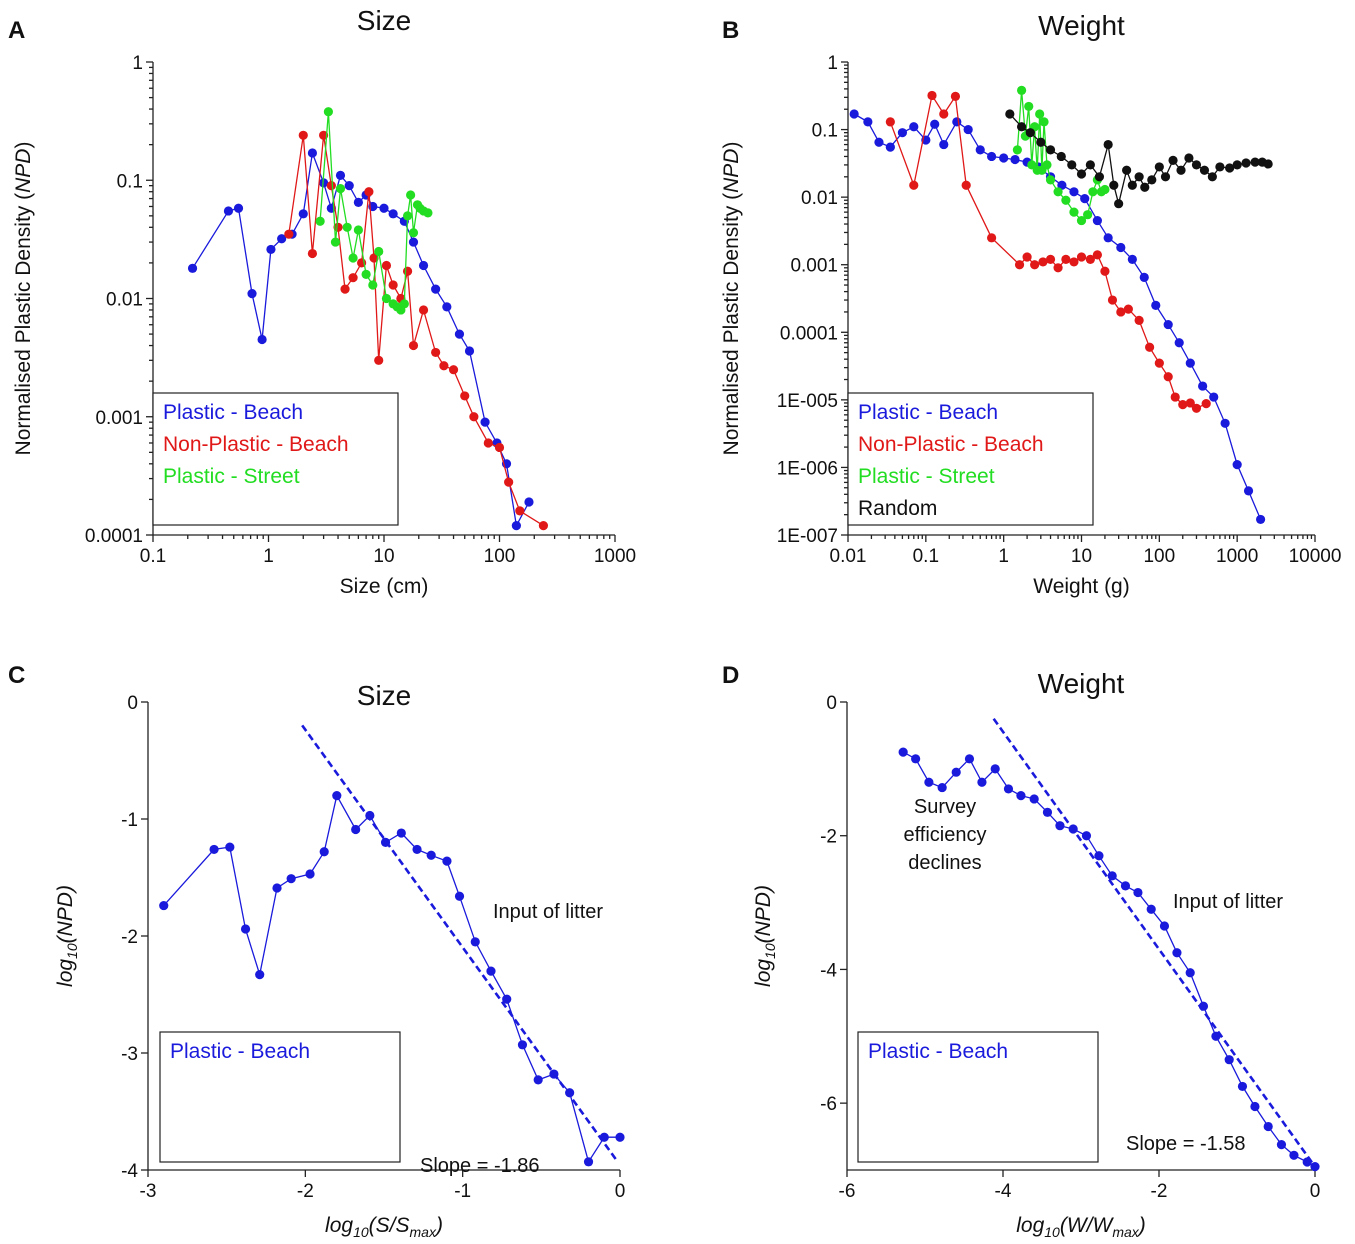 Image resolution: width=1355 pixels, height=1244 pixels. I want to click on y-tick-label: 1E-006, so click(807, 468).